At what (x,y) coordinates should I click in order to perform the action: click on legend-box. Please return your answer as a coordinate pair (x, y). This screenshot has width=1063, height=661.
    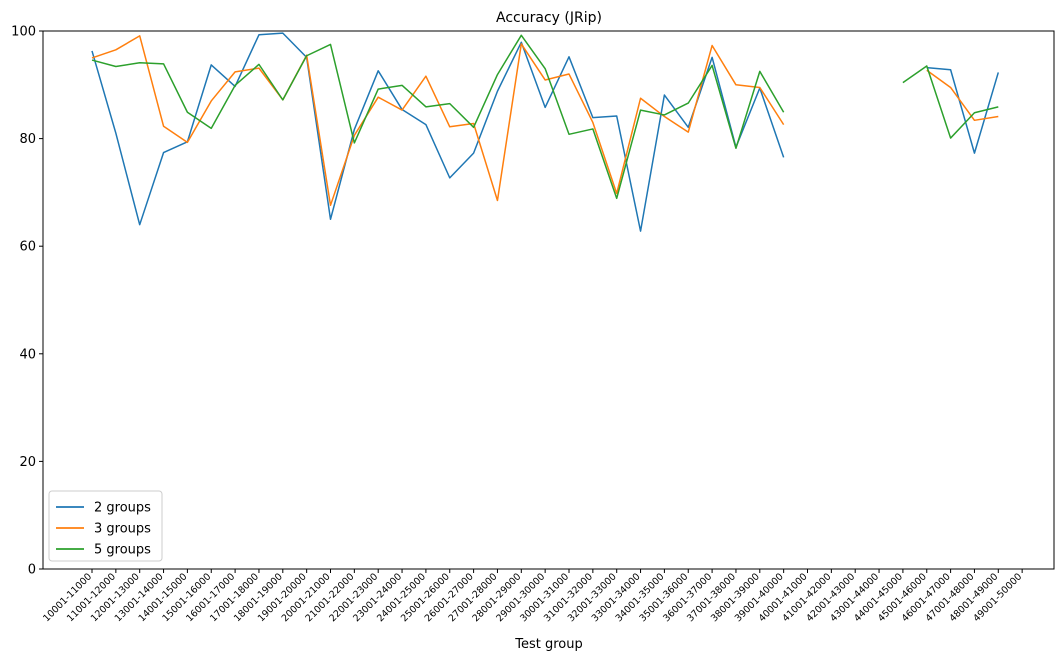
    Looking at the image, I should click on (105, 526).